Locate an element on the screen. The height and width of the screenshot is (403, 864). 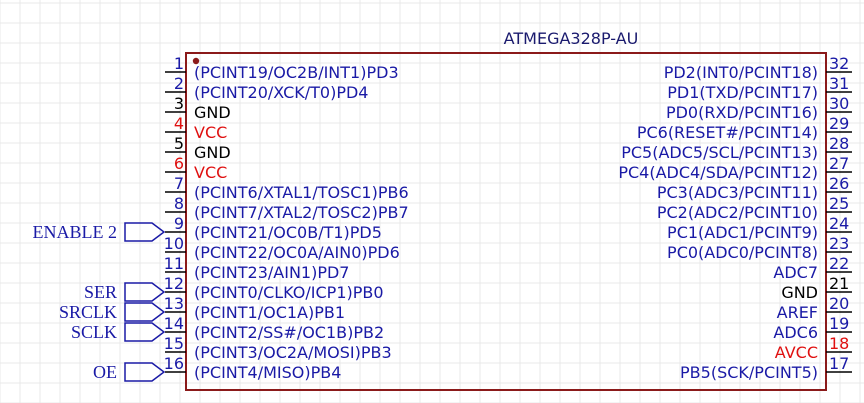
pin-27-label: PC4(ADC4/SDA/PCINT12) is located at coordinates (718, 172).